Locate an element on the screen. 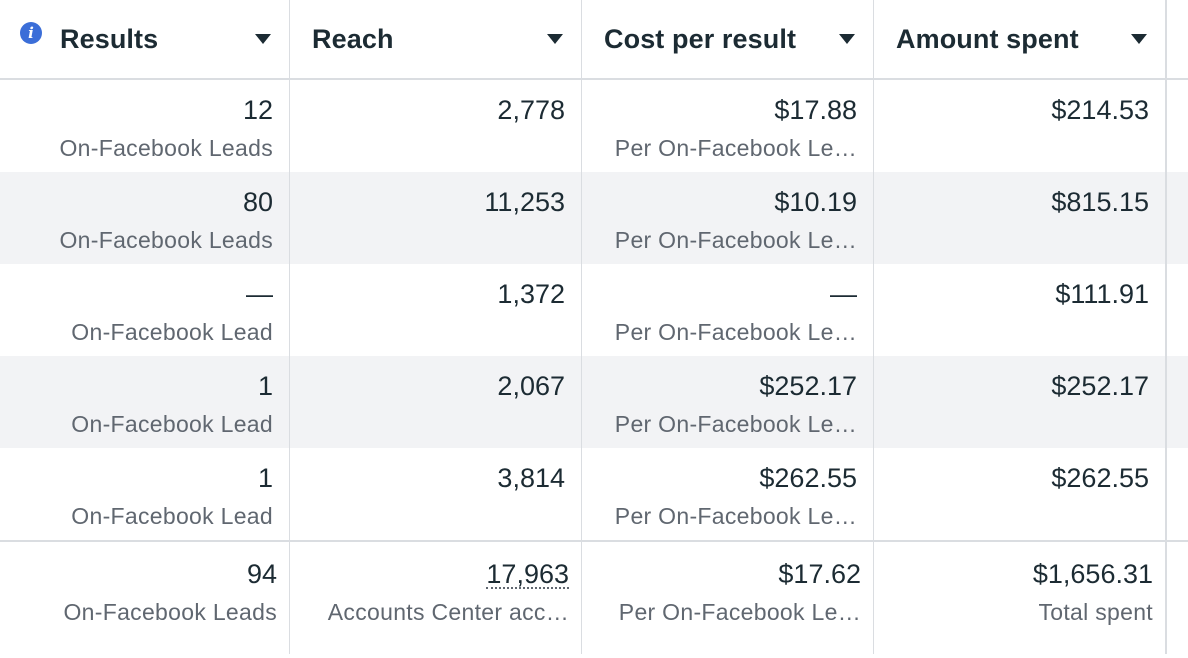  spent-value: $214.53 is located at coordinates (1100, 110).